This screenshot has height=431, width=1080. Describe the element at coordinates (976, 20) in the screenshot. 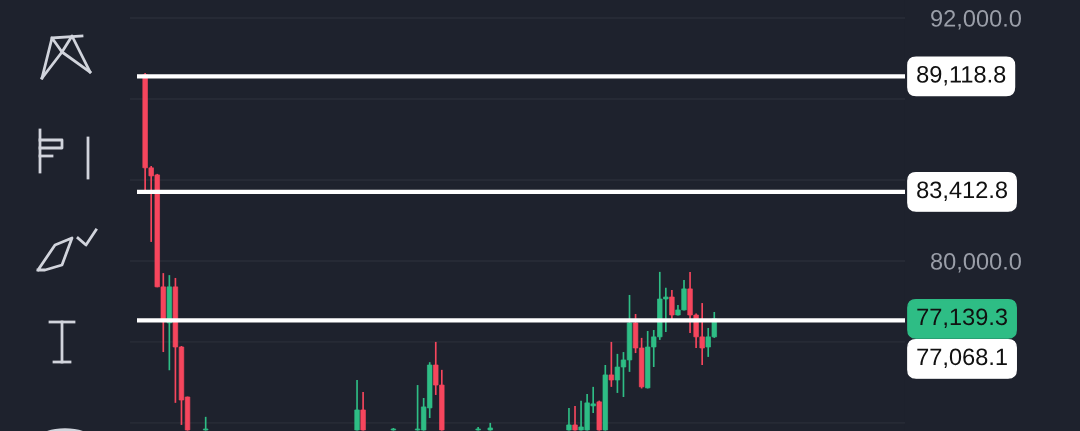

I see `y-tick-label: 92,000.0` at that location.